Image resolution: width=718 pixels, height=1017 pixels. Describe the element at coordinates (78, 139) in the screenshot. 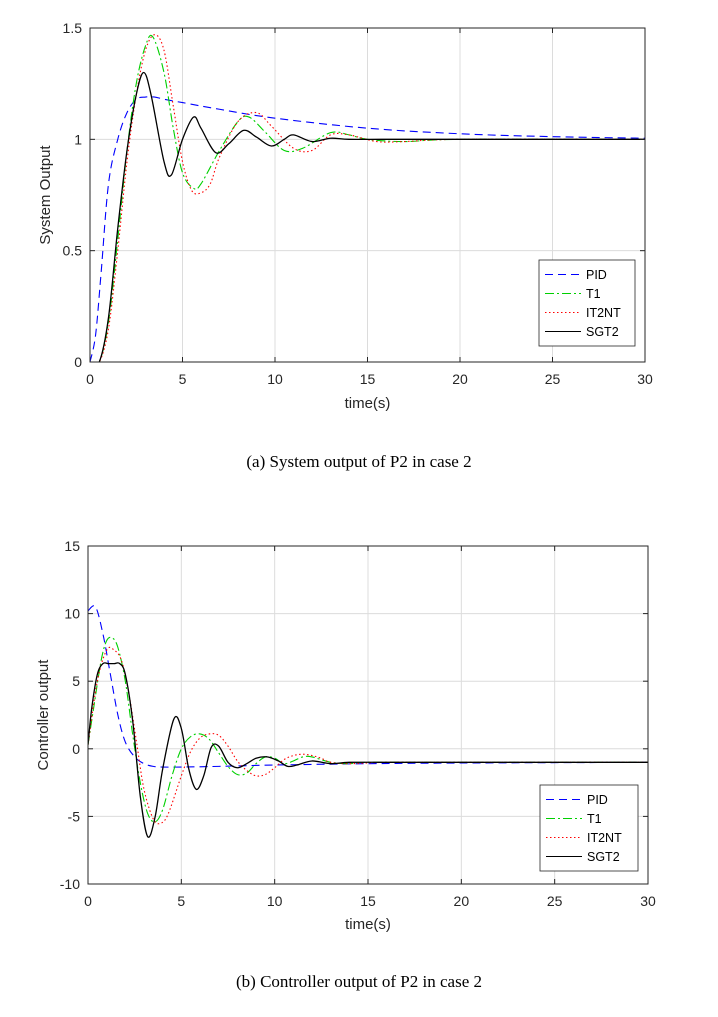

I see `y-tick-label: 1` at that location.